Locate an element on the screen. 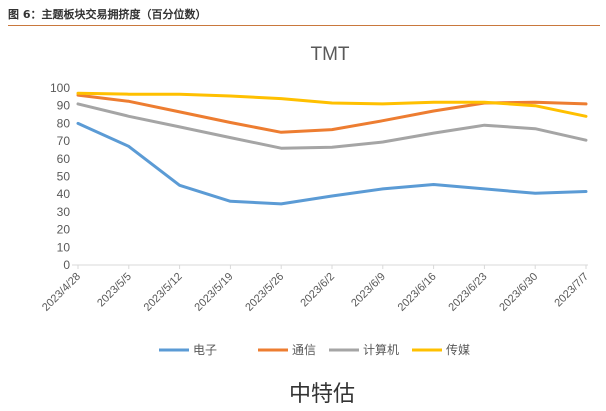 The image size is (606, 411). figure-caption: 图 6：主题板块交易拥挤度（百分位数） is located at coordinates (107, 14).